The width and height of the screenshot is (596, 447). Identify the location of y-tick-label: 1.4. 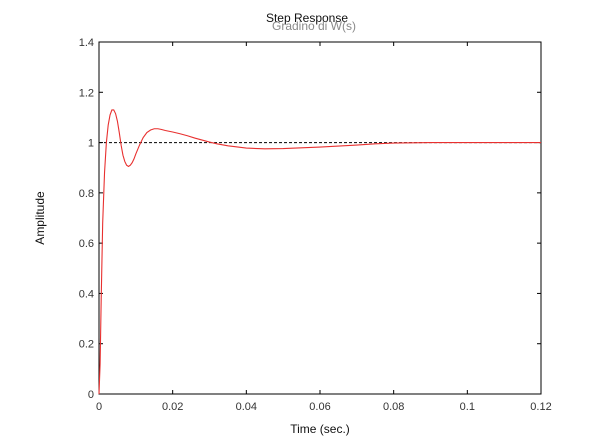
(86, 43).